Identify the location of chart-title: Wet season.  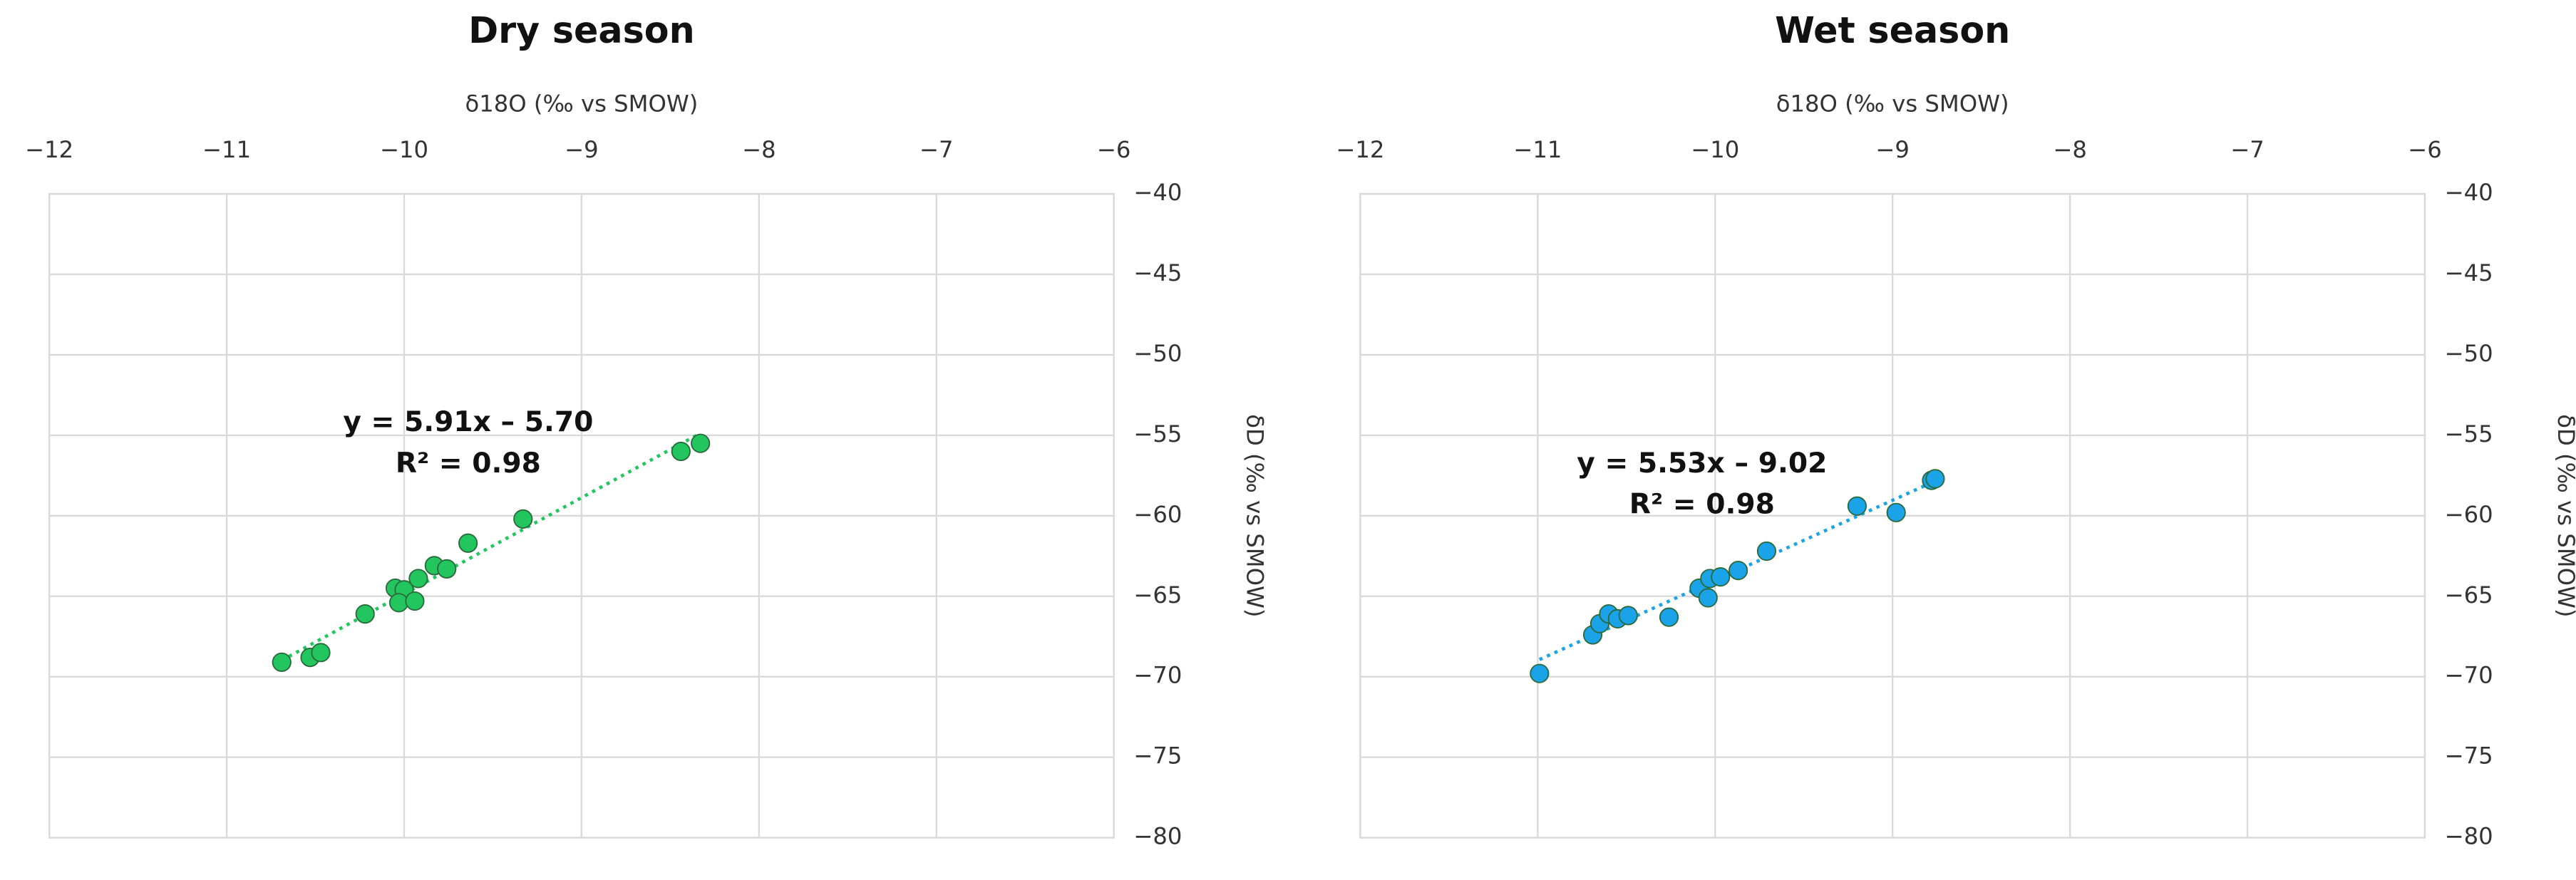
(1892, 30).